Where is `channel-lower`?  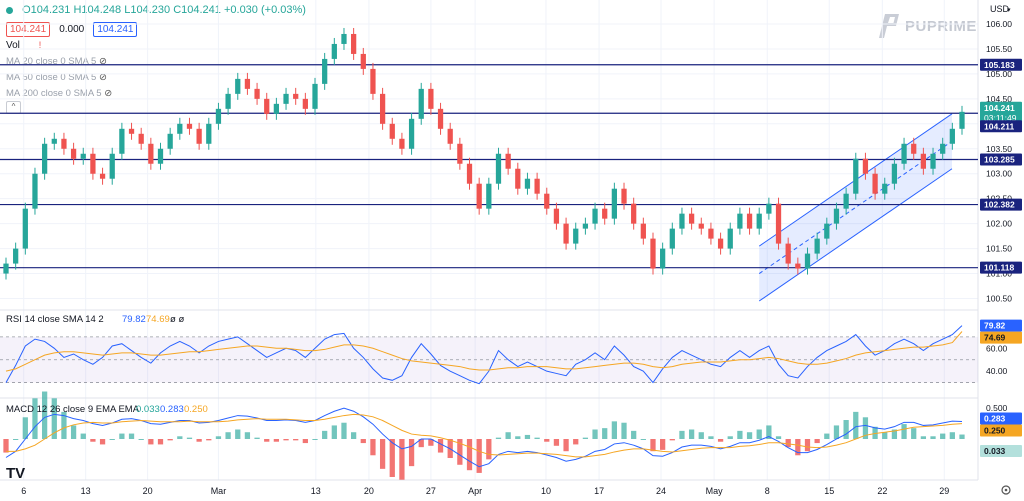 channel-lower is located at coordinates (855, 235).